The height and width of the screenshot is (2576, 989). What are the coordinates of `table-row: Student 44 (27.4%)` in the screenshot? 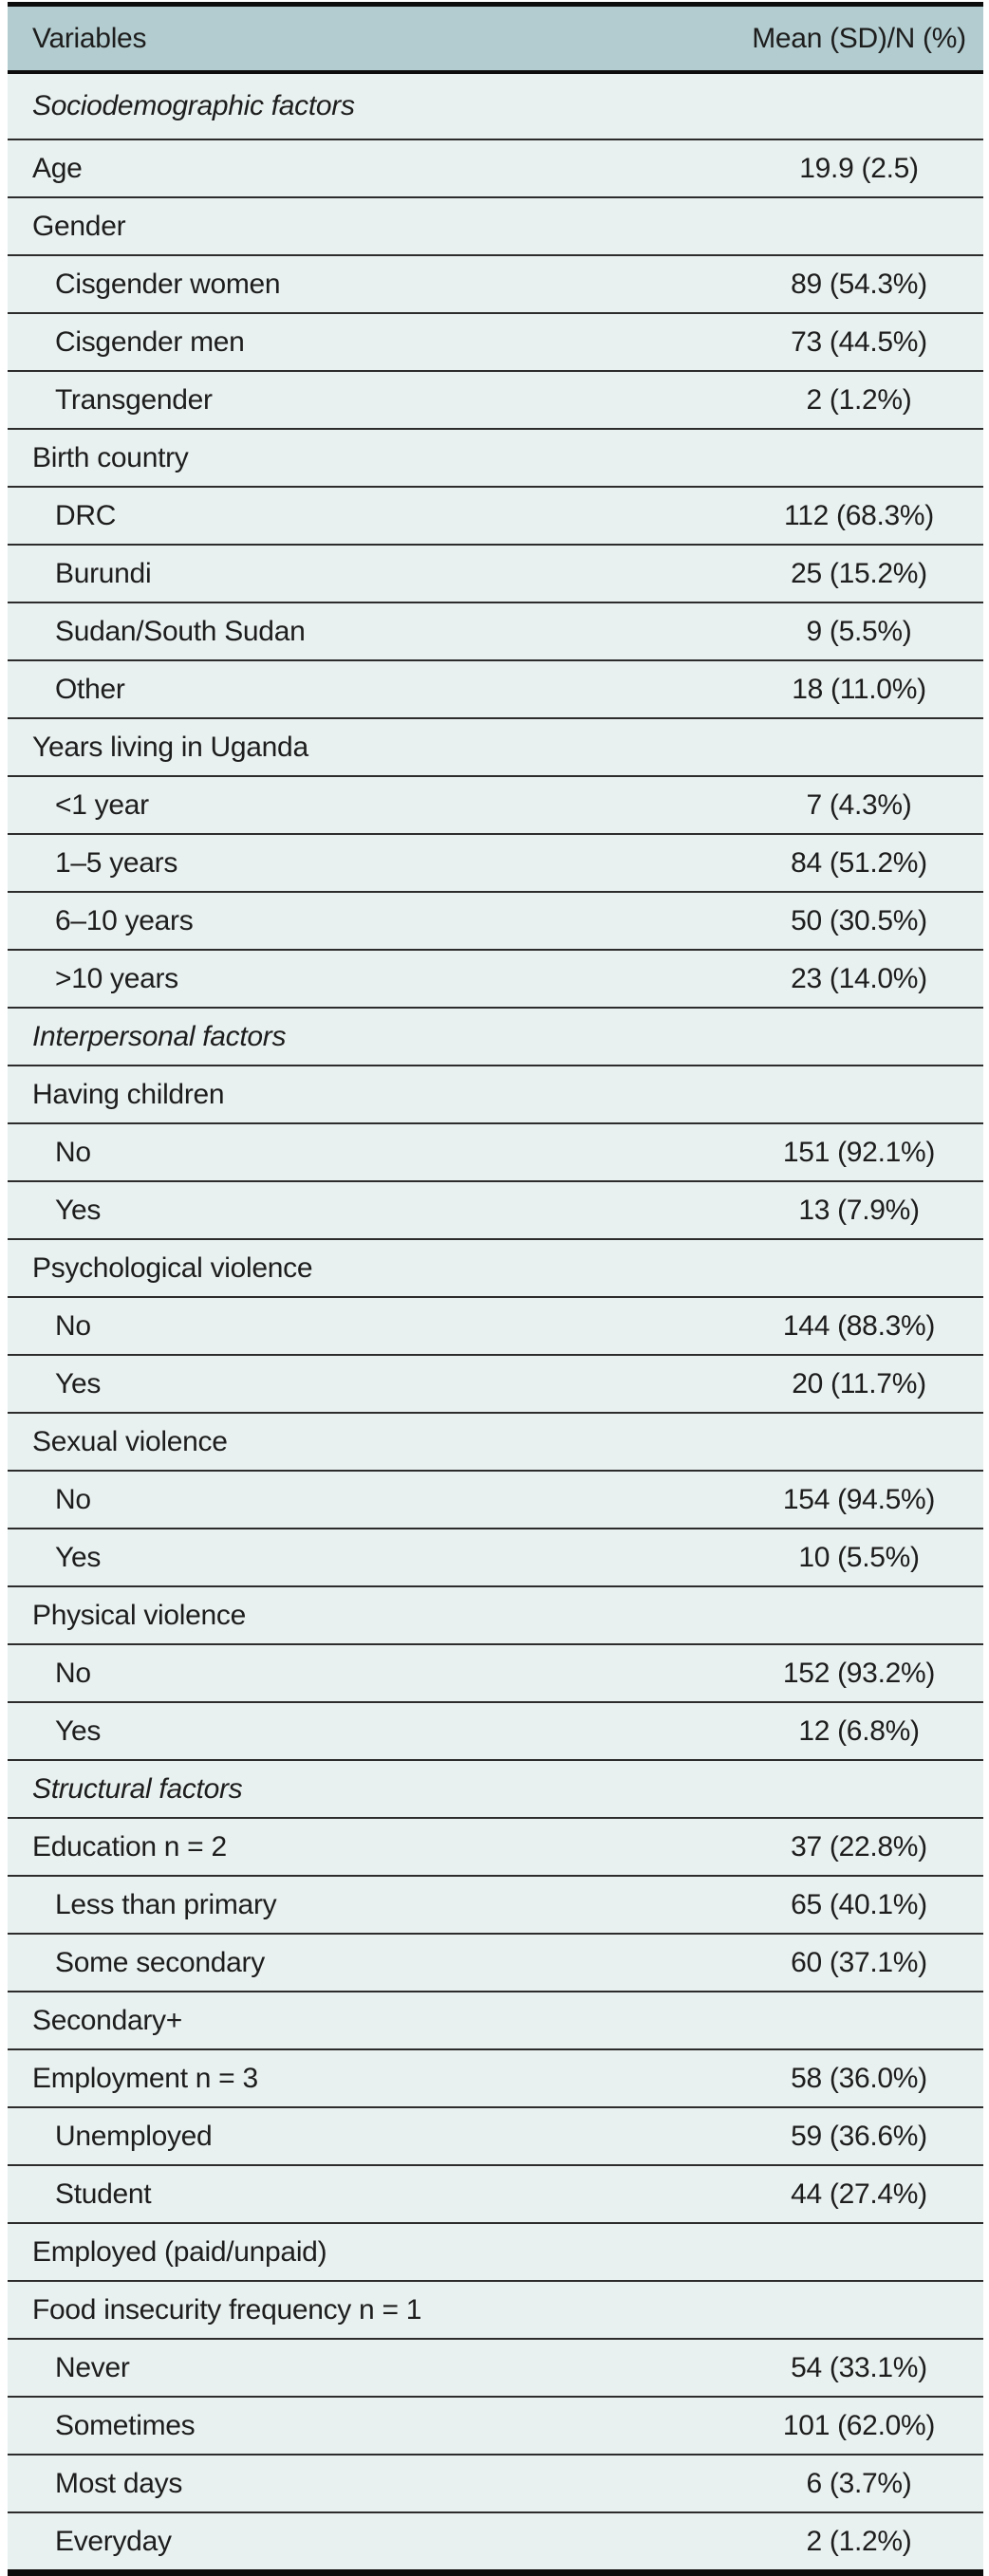 It's located at (496, 2193).